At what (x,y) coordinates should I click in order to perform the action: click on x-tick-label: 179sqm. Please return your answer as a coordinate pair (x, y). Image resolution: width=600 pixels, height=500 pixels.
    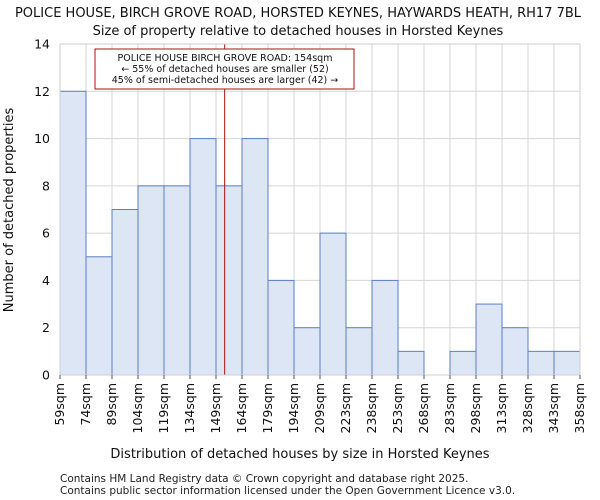
    Looking at the image, I should click on (267, 408).